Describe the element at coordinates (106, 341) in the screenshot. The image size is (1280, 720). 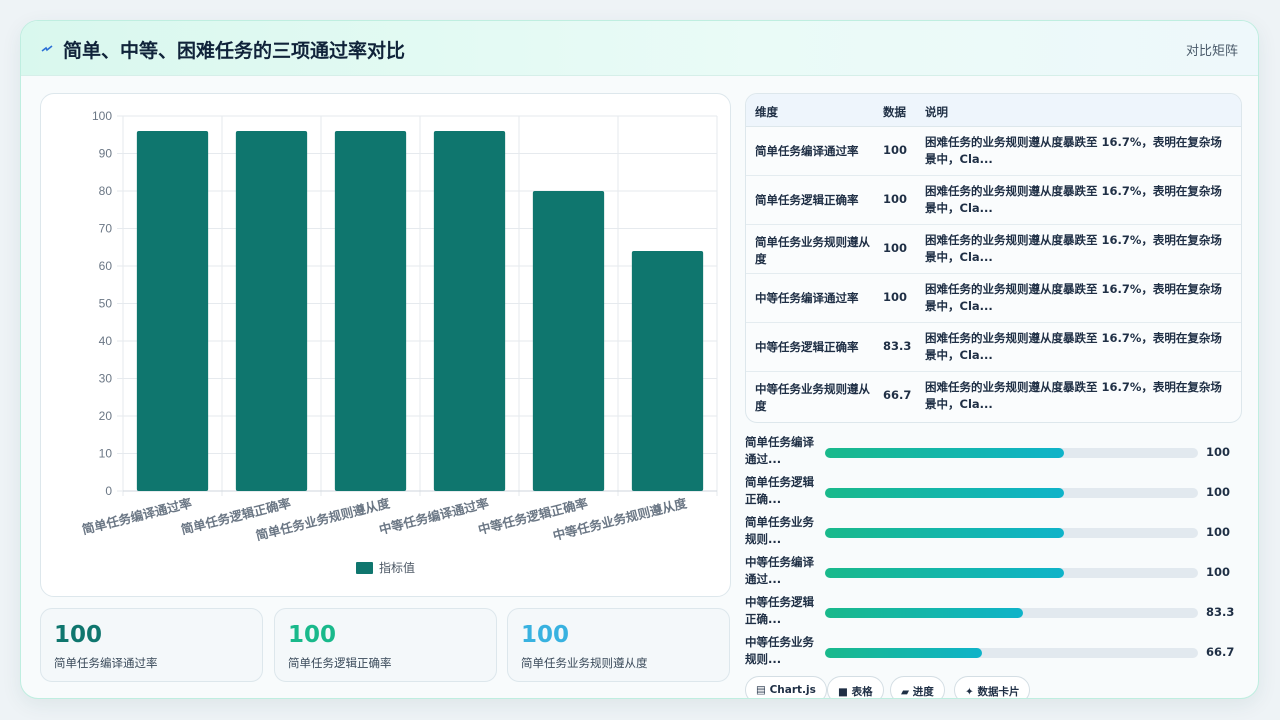
I see `y-tick-label: 40` at that location.